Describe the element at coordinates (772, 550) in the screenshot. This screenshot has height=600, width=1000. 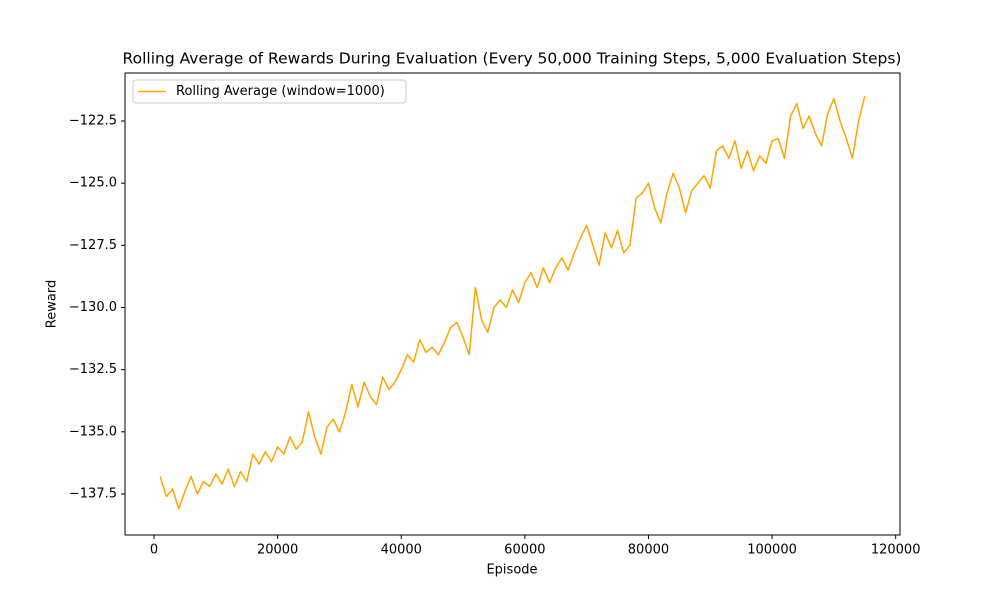
I see `x-tick-label: 100000` at that location.